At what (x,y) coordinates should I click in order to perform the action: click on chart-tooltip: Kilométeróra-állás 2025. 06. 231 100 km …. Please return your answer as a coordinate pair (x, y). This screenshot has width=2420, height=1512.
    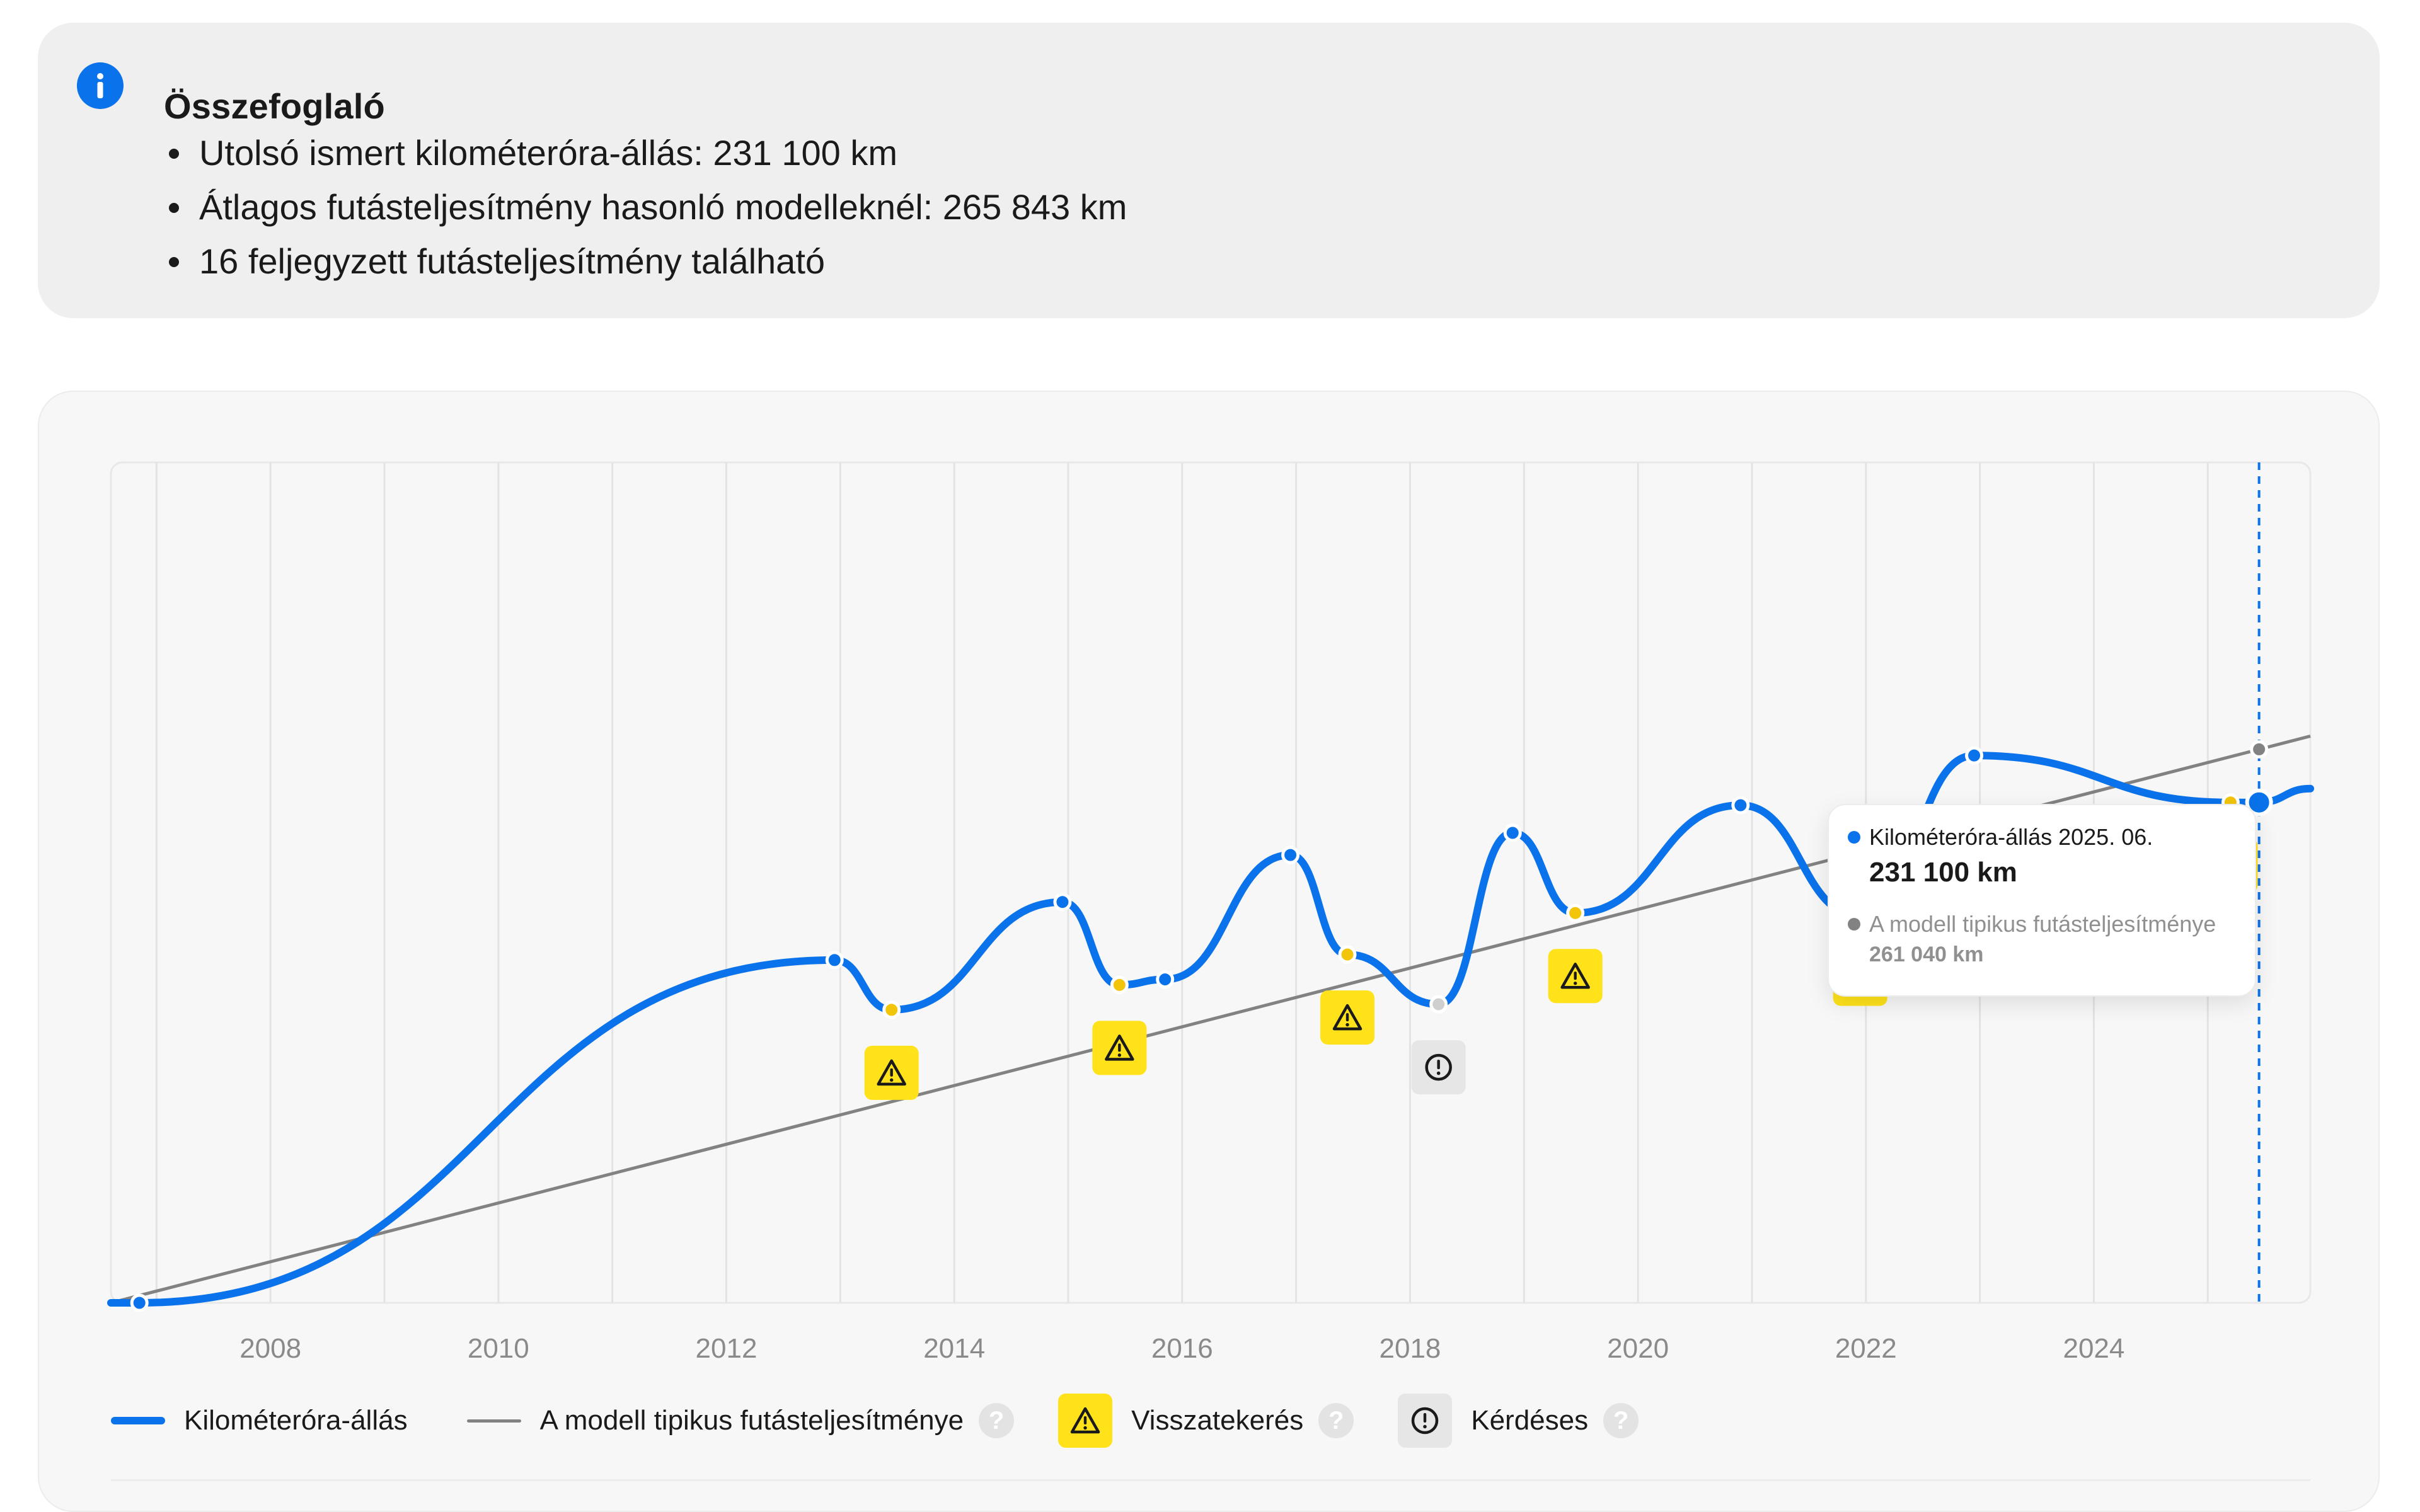
    Looking at the image, I should click on (2042, 900).